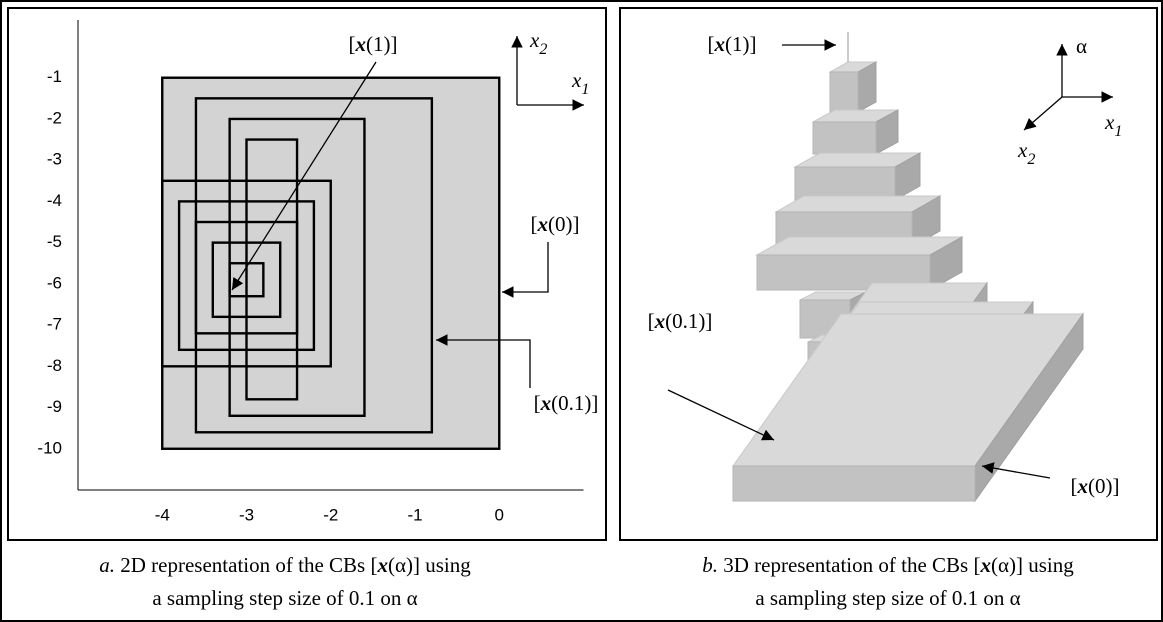 Image resolution: width=1163 pixels, height=622 pixels. I want to click on x-tick-label: -4, so click(162, 514).